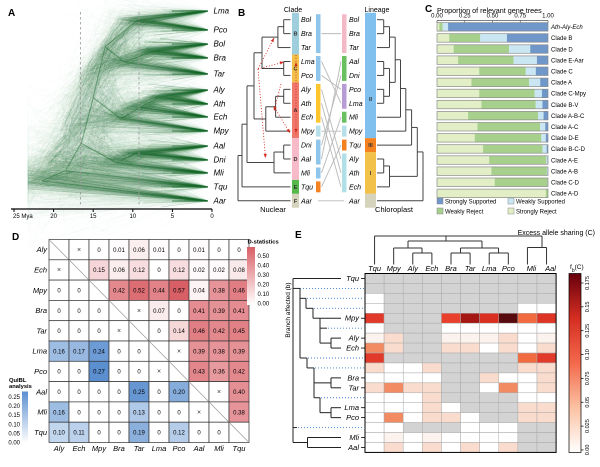 This screenshot has height=467, width=600. I want to click on svg-text: Chloroplast, so click(394, 209).